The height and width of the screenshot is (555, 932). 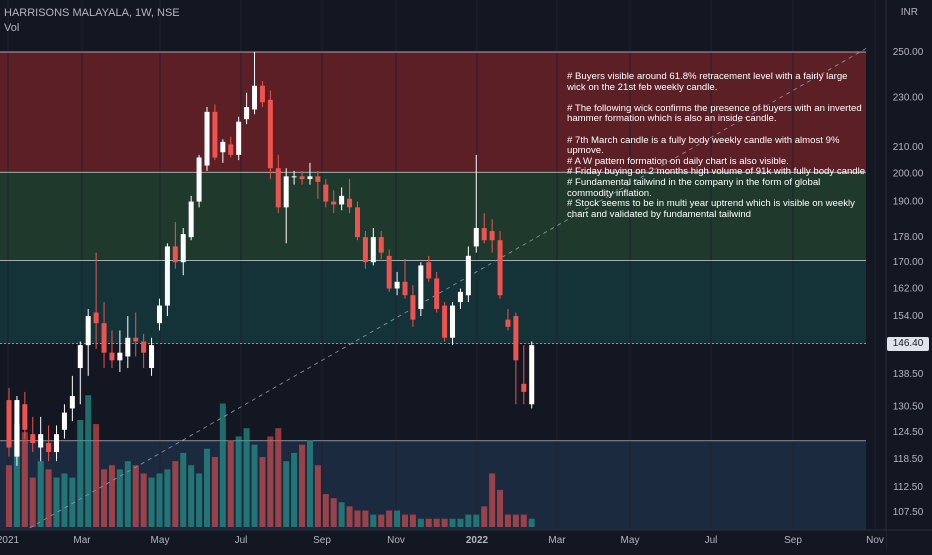 I want to click on currency-label: INR, so click(x=909, y=12).